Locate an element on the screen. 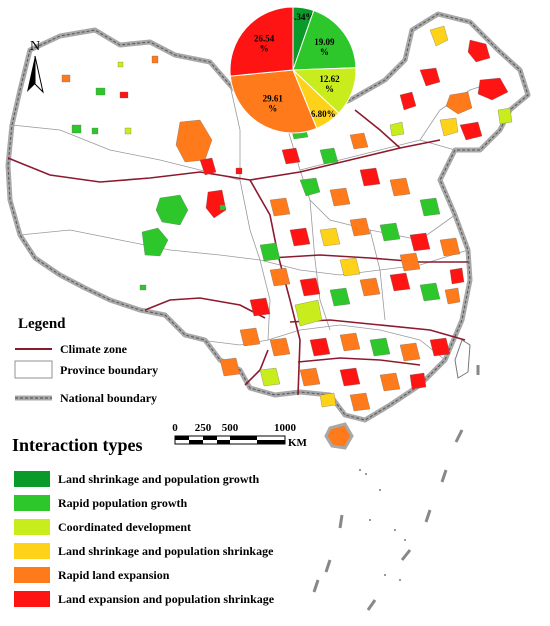 This screenshot has height=626, width=550. interaction-label-4: Rapid land expansion is located at coordinates (114, 575).